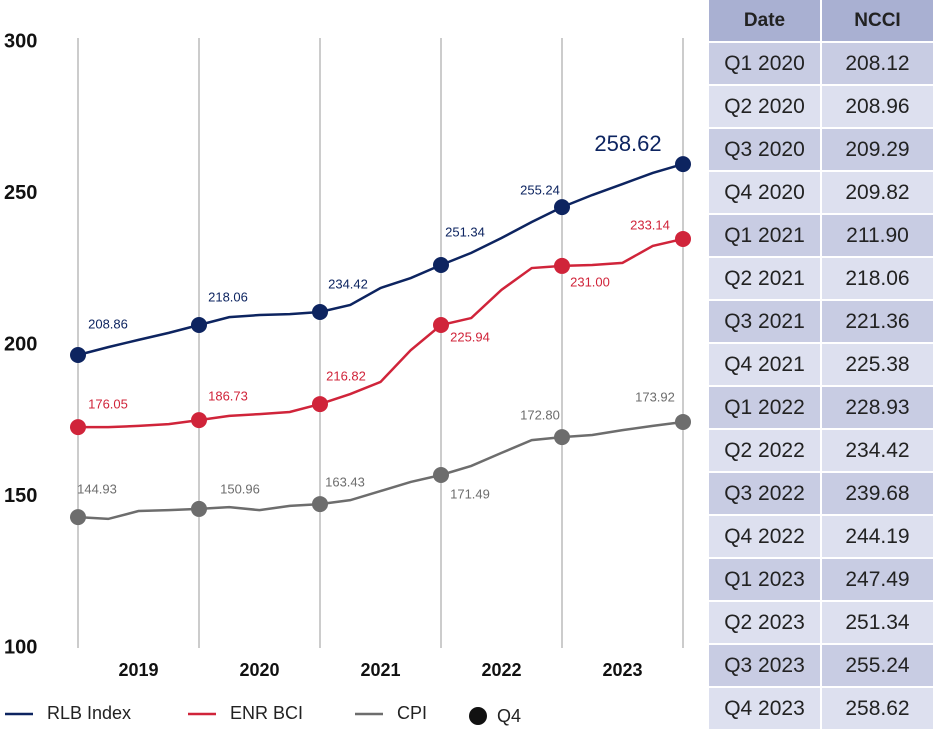 The image size is (935, 731). I want to click on y-tick-label: 250, so click(20, 193).